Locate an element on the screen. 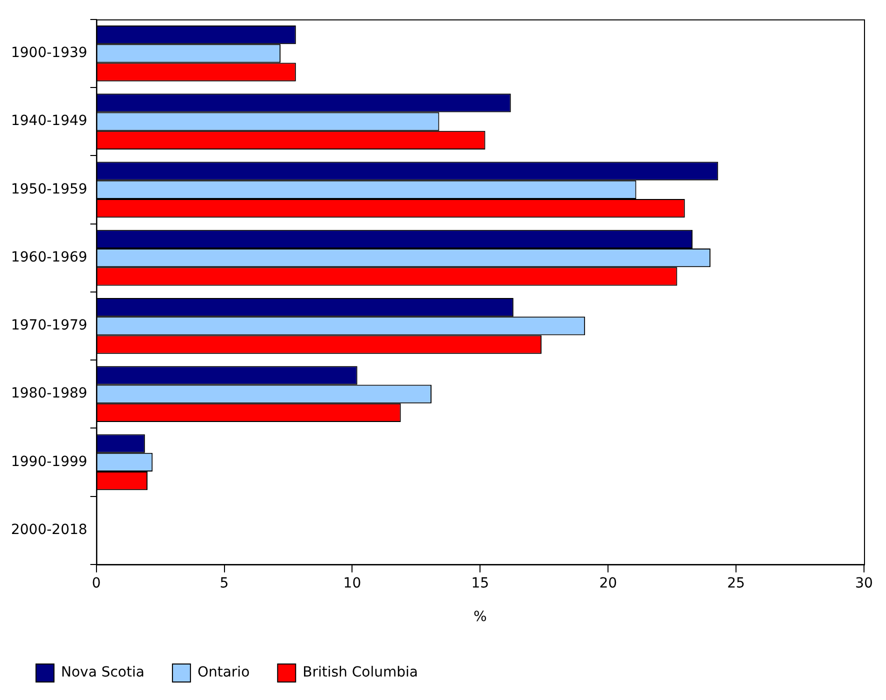 The image size is (886, 700). y-tick-label: 1960-1969 is located at coordinates (49, 257).